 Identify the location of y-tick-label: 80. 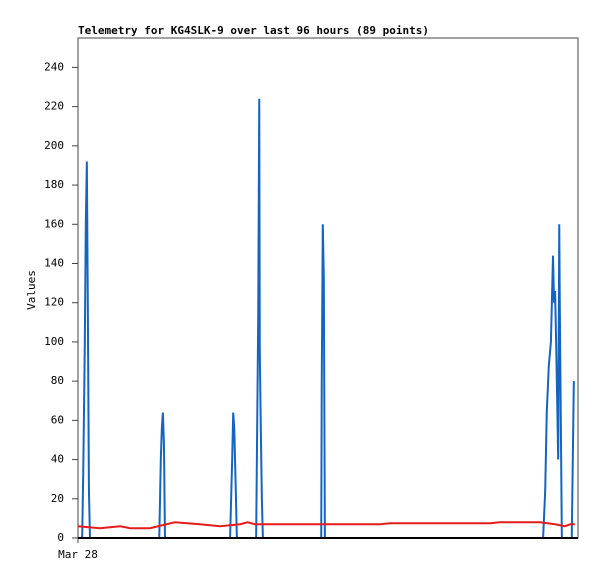
(57, 380).